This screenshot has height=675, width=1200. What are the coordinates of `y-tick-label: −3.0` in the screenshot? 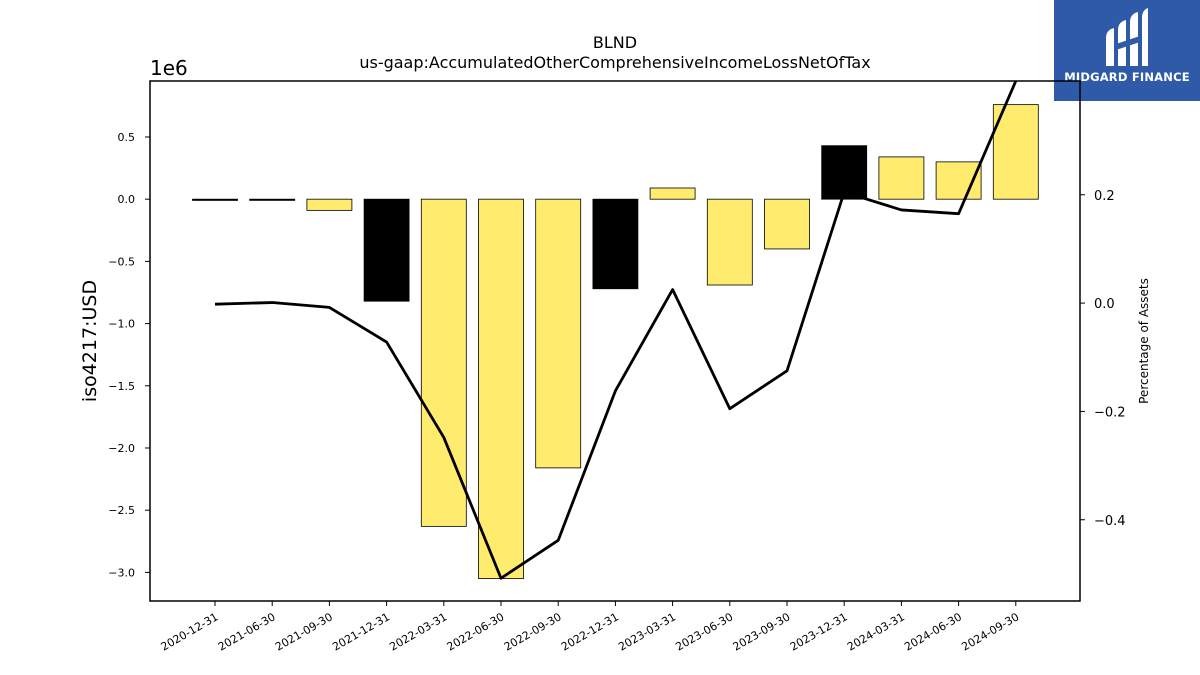 It's located at (121, 572).